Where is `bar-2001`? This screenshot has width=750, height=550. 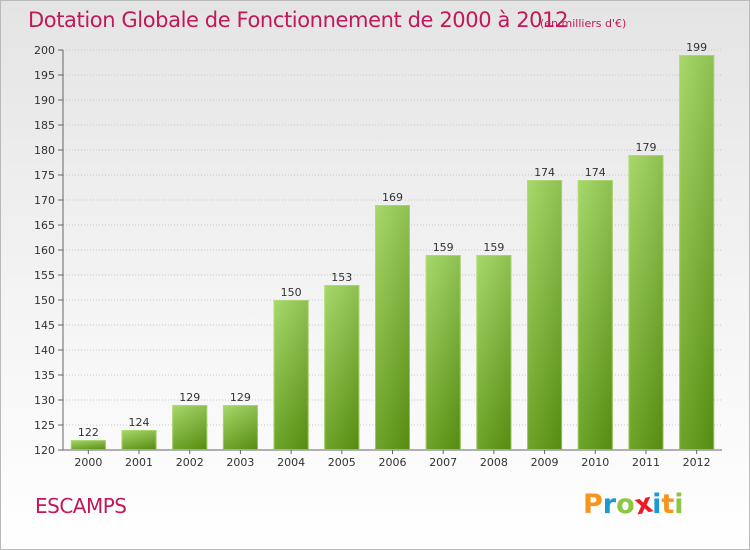 bar-2001 is located at coordinates (139, 440).